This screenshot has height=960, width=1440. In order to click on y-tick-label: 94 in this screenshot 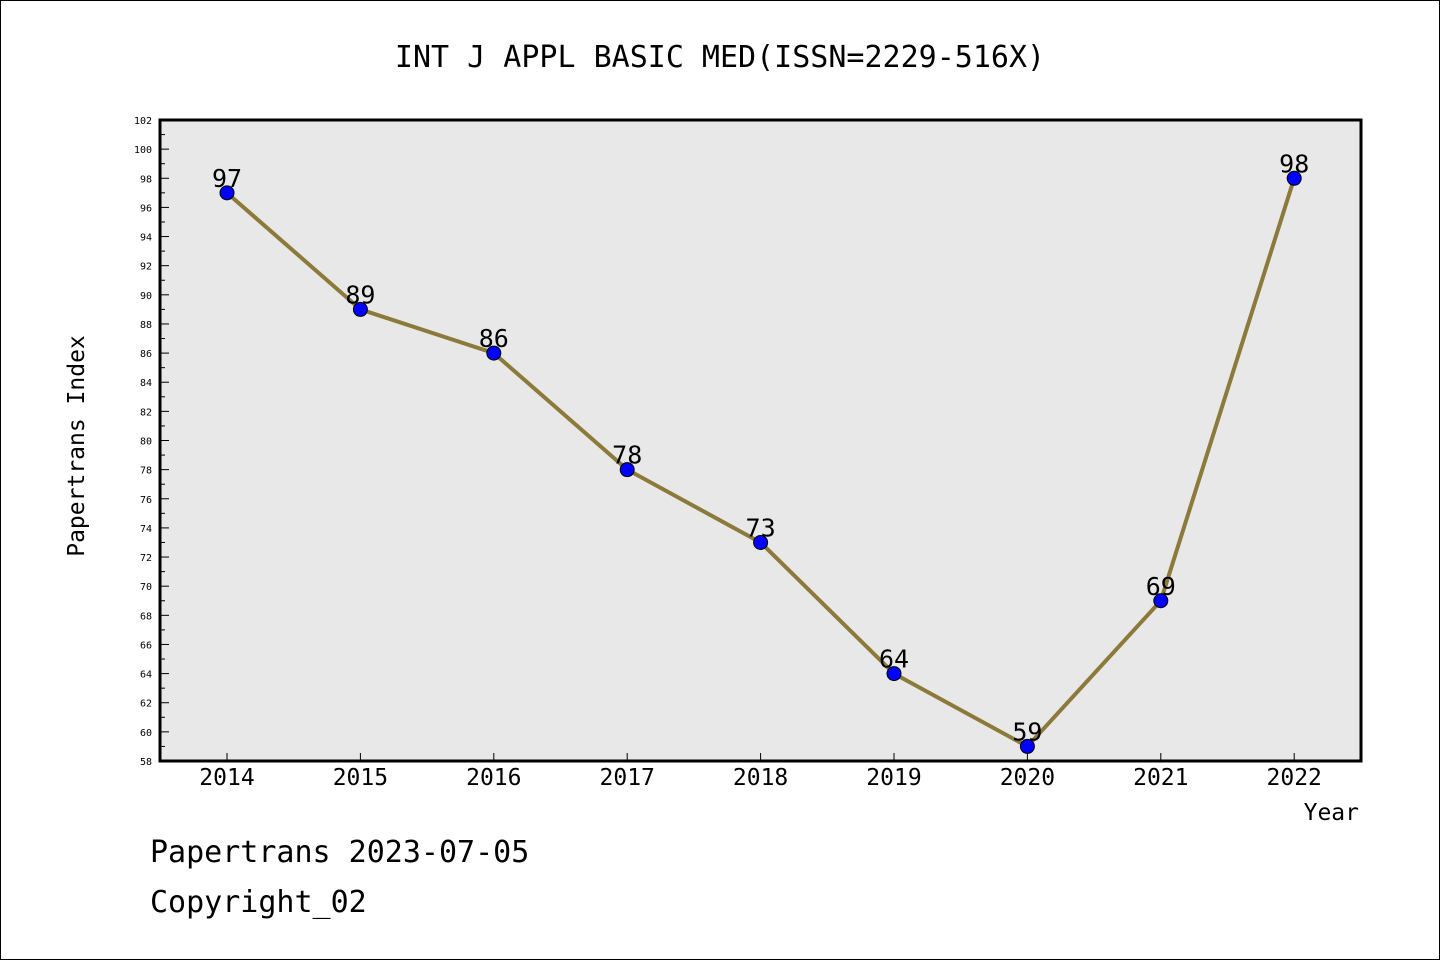, I will do `click(146, 238)`.